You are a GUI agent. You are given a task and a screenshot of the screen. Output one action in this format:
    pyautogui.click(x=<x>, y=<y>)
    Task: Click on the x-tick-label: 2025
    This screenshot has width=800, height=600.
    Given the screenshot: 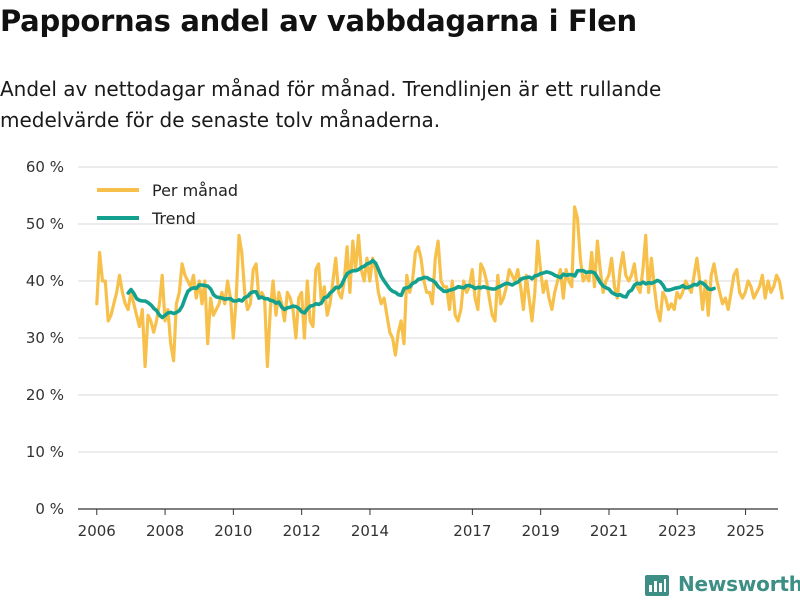 What is the action you would take?
    pyautogui.click(x=745, y=531)
    